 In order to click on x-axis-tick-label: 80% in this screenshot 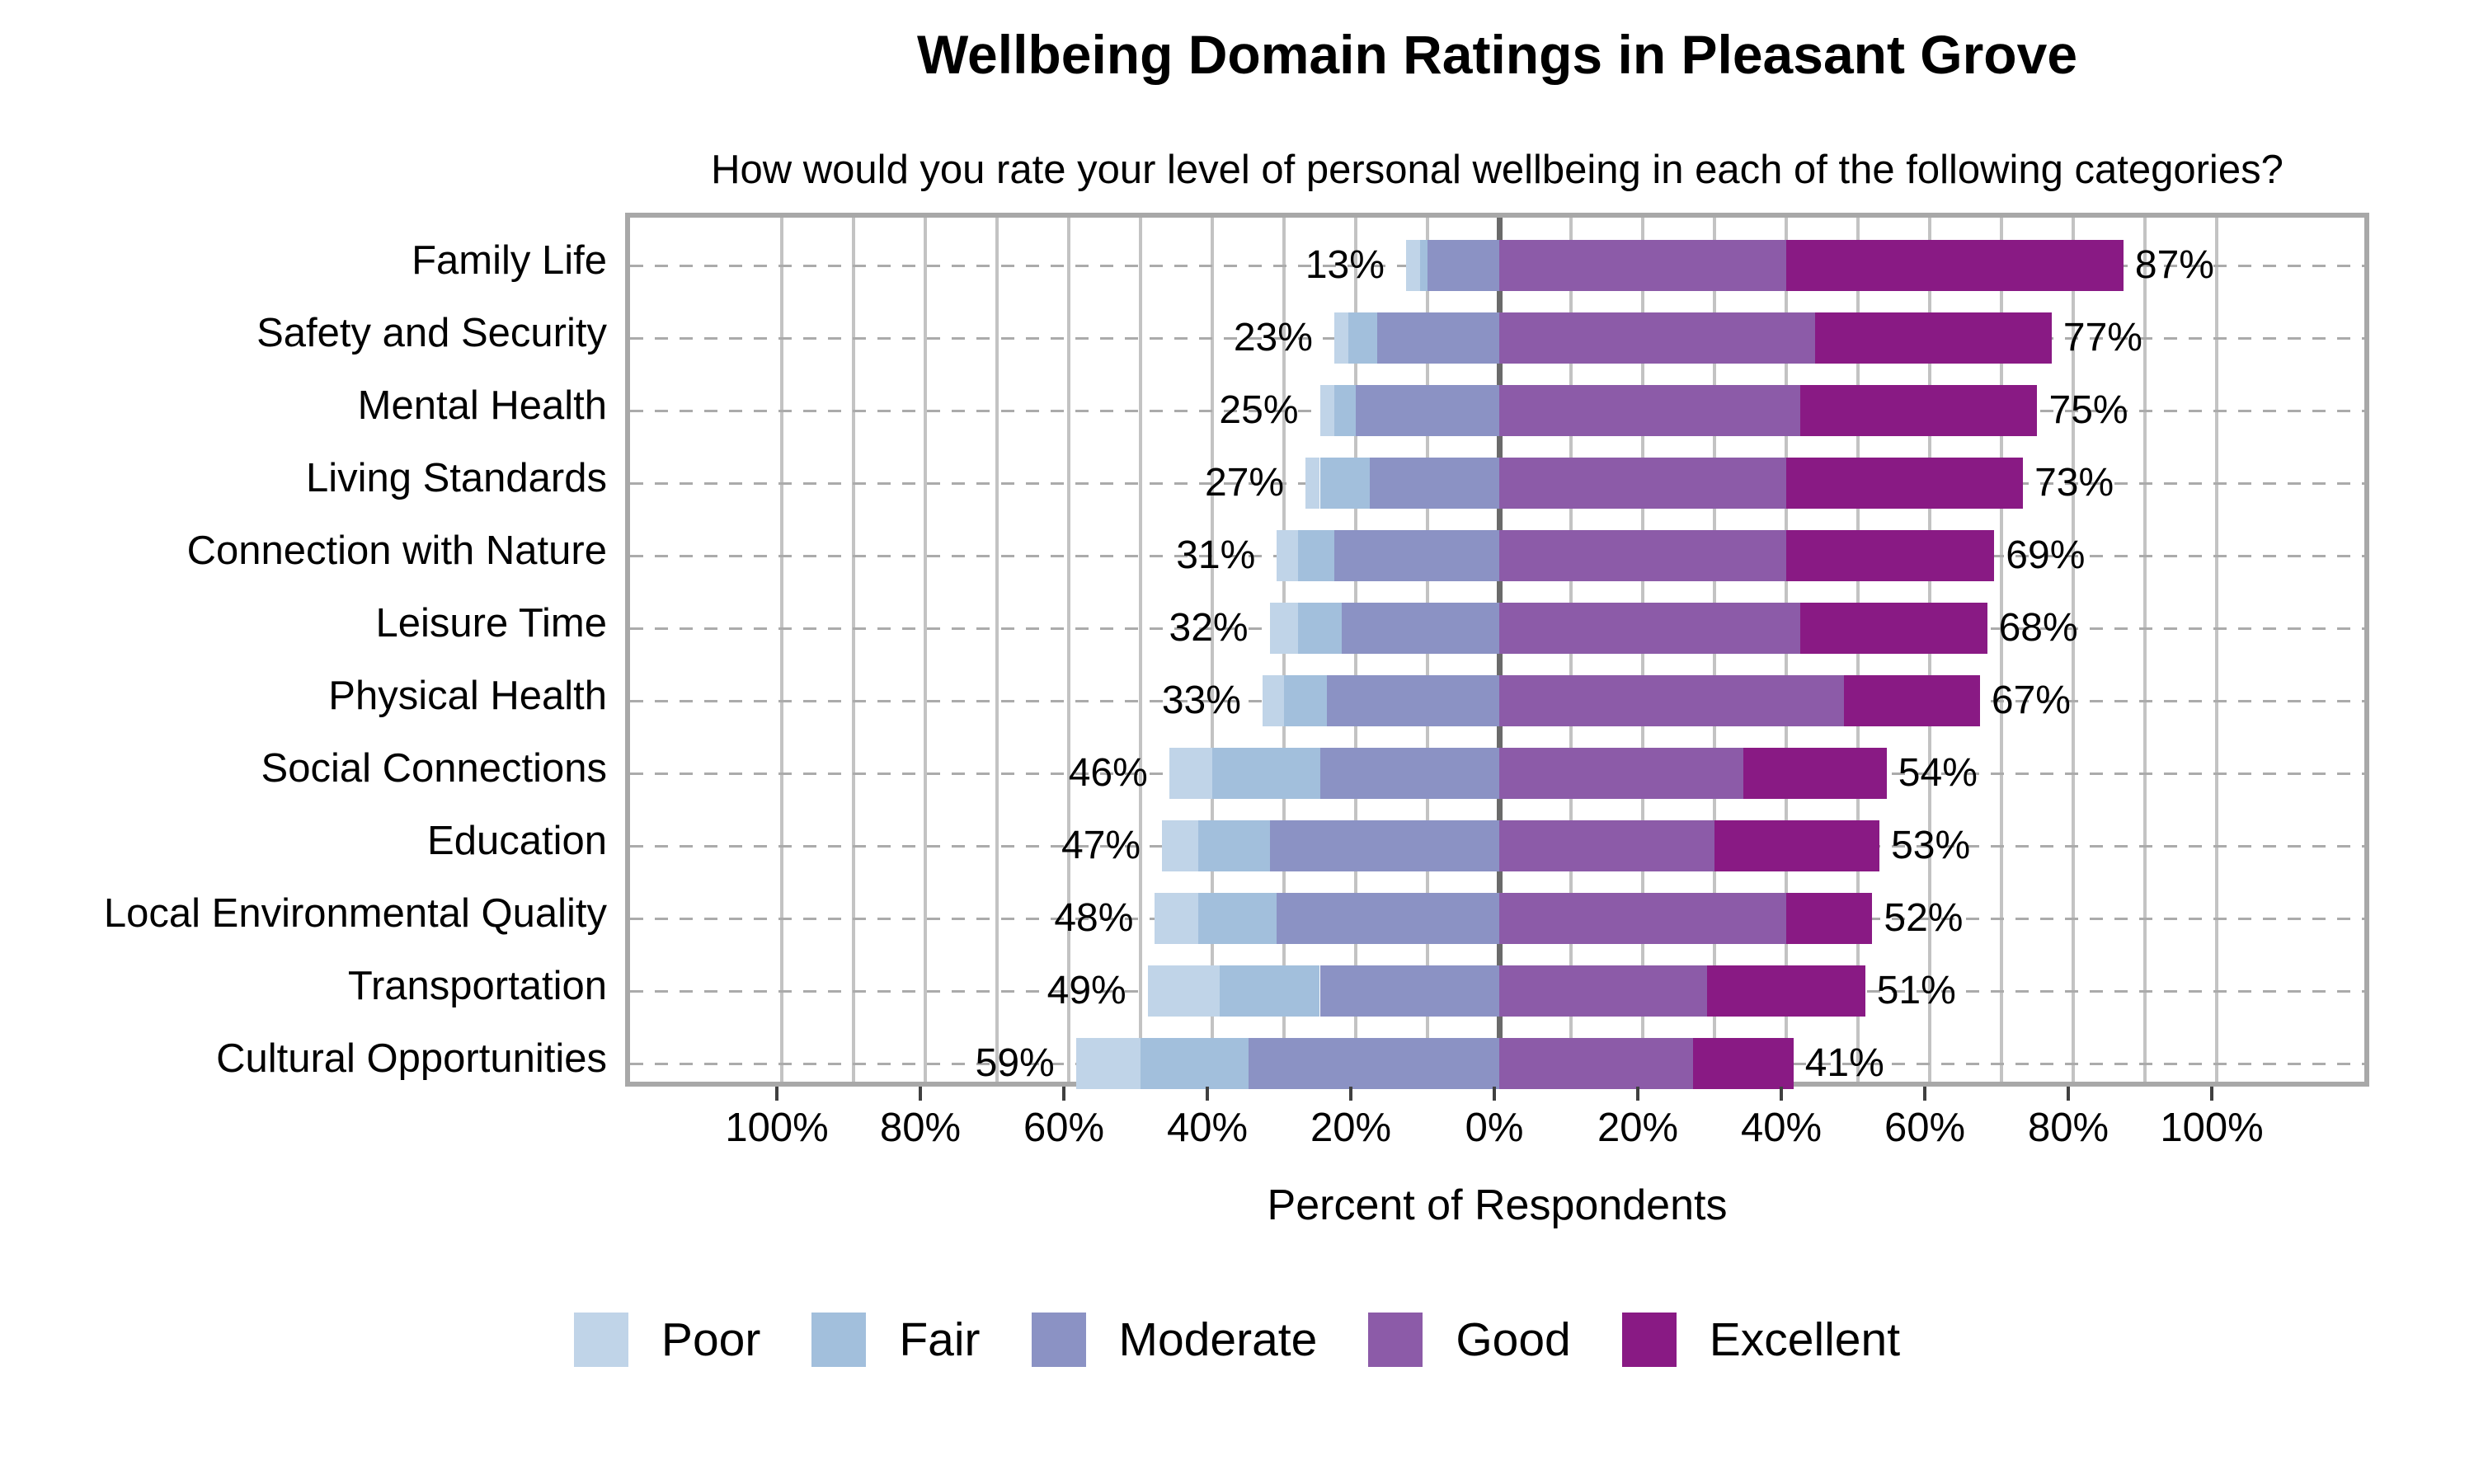, I will do `click(2068, 1128)`.